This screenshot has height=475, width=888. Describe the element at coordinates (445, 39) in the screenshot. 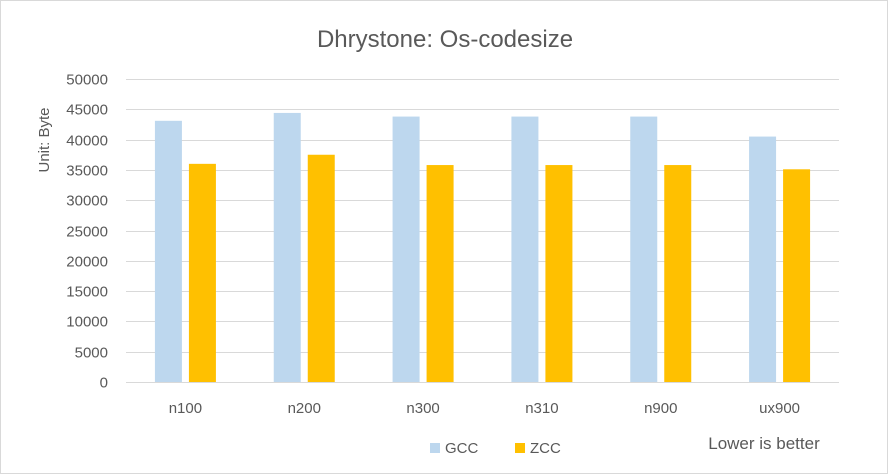

I see `chart-title: Dhrystone: Os-codesize` at that location.